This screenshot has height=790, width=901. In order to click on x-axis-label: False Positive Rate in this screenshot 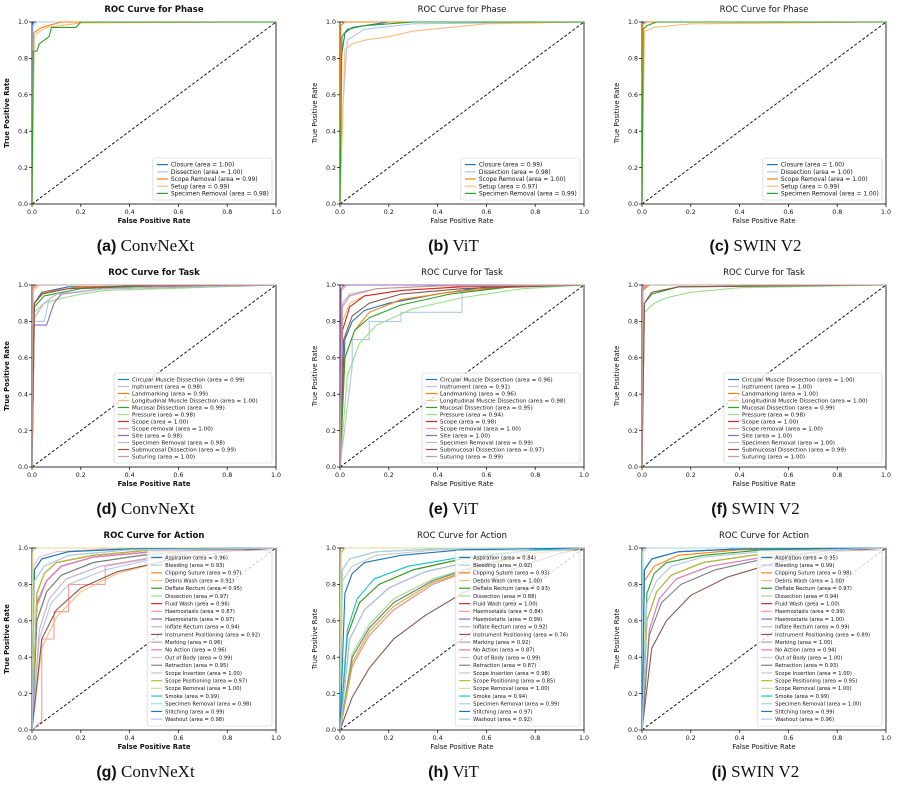, I will do `click(763, 747)`.